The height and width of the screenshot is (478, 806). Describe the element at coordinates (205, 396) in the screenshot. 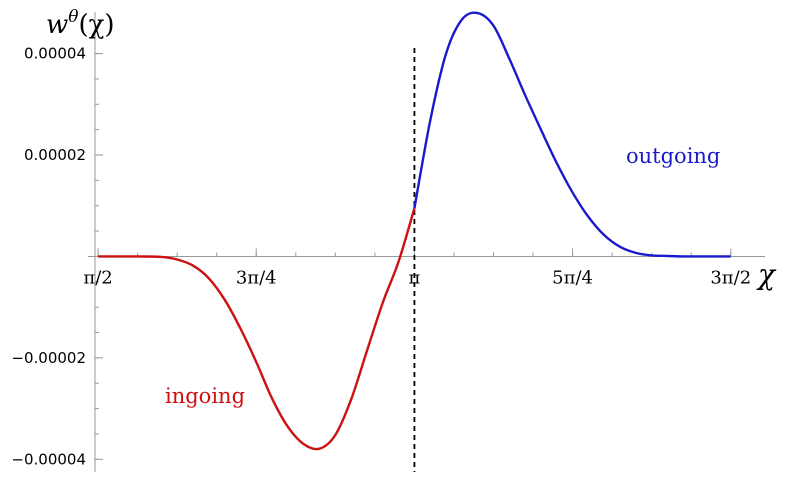

I see `series-label-ingoing: ingoing` at that location.